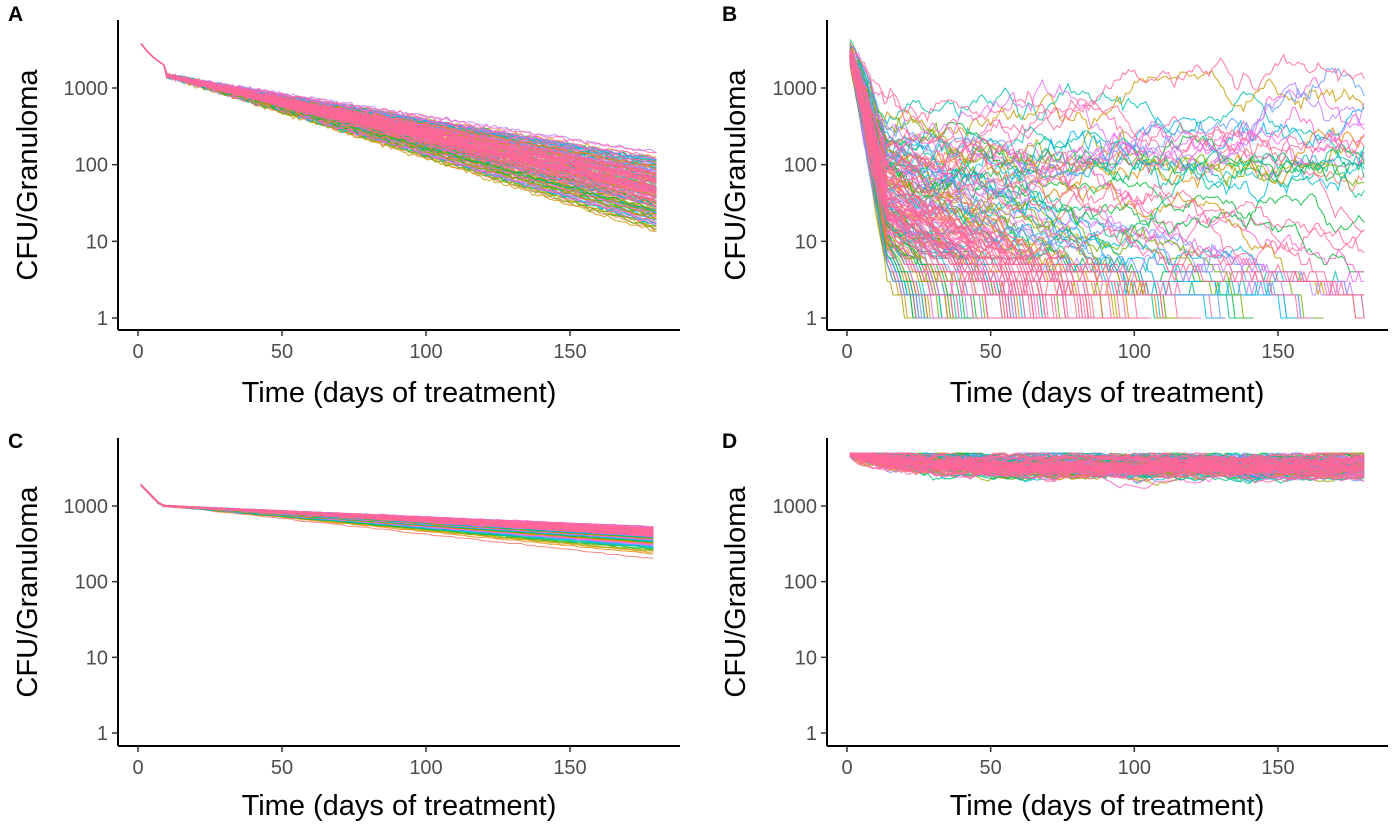 The width and height of the screenshot is (1392, 827). Describe the element at coordinates (102, 319) in the screenshot. I see `panel-a-y-tick-label: 1` at that location.